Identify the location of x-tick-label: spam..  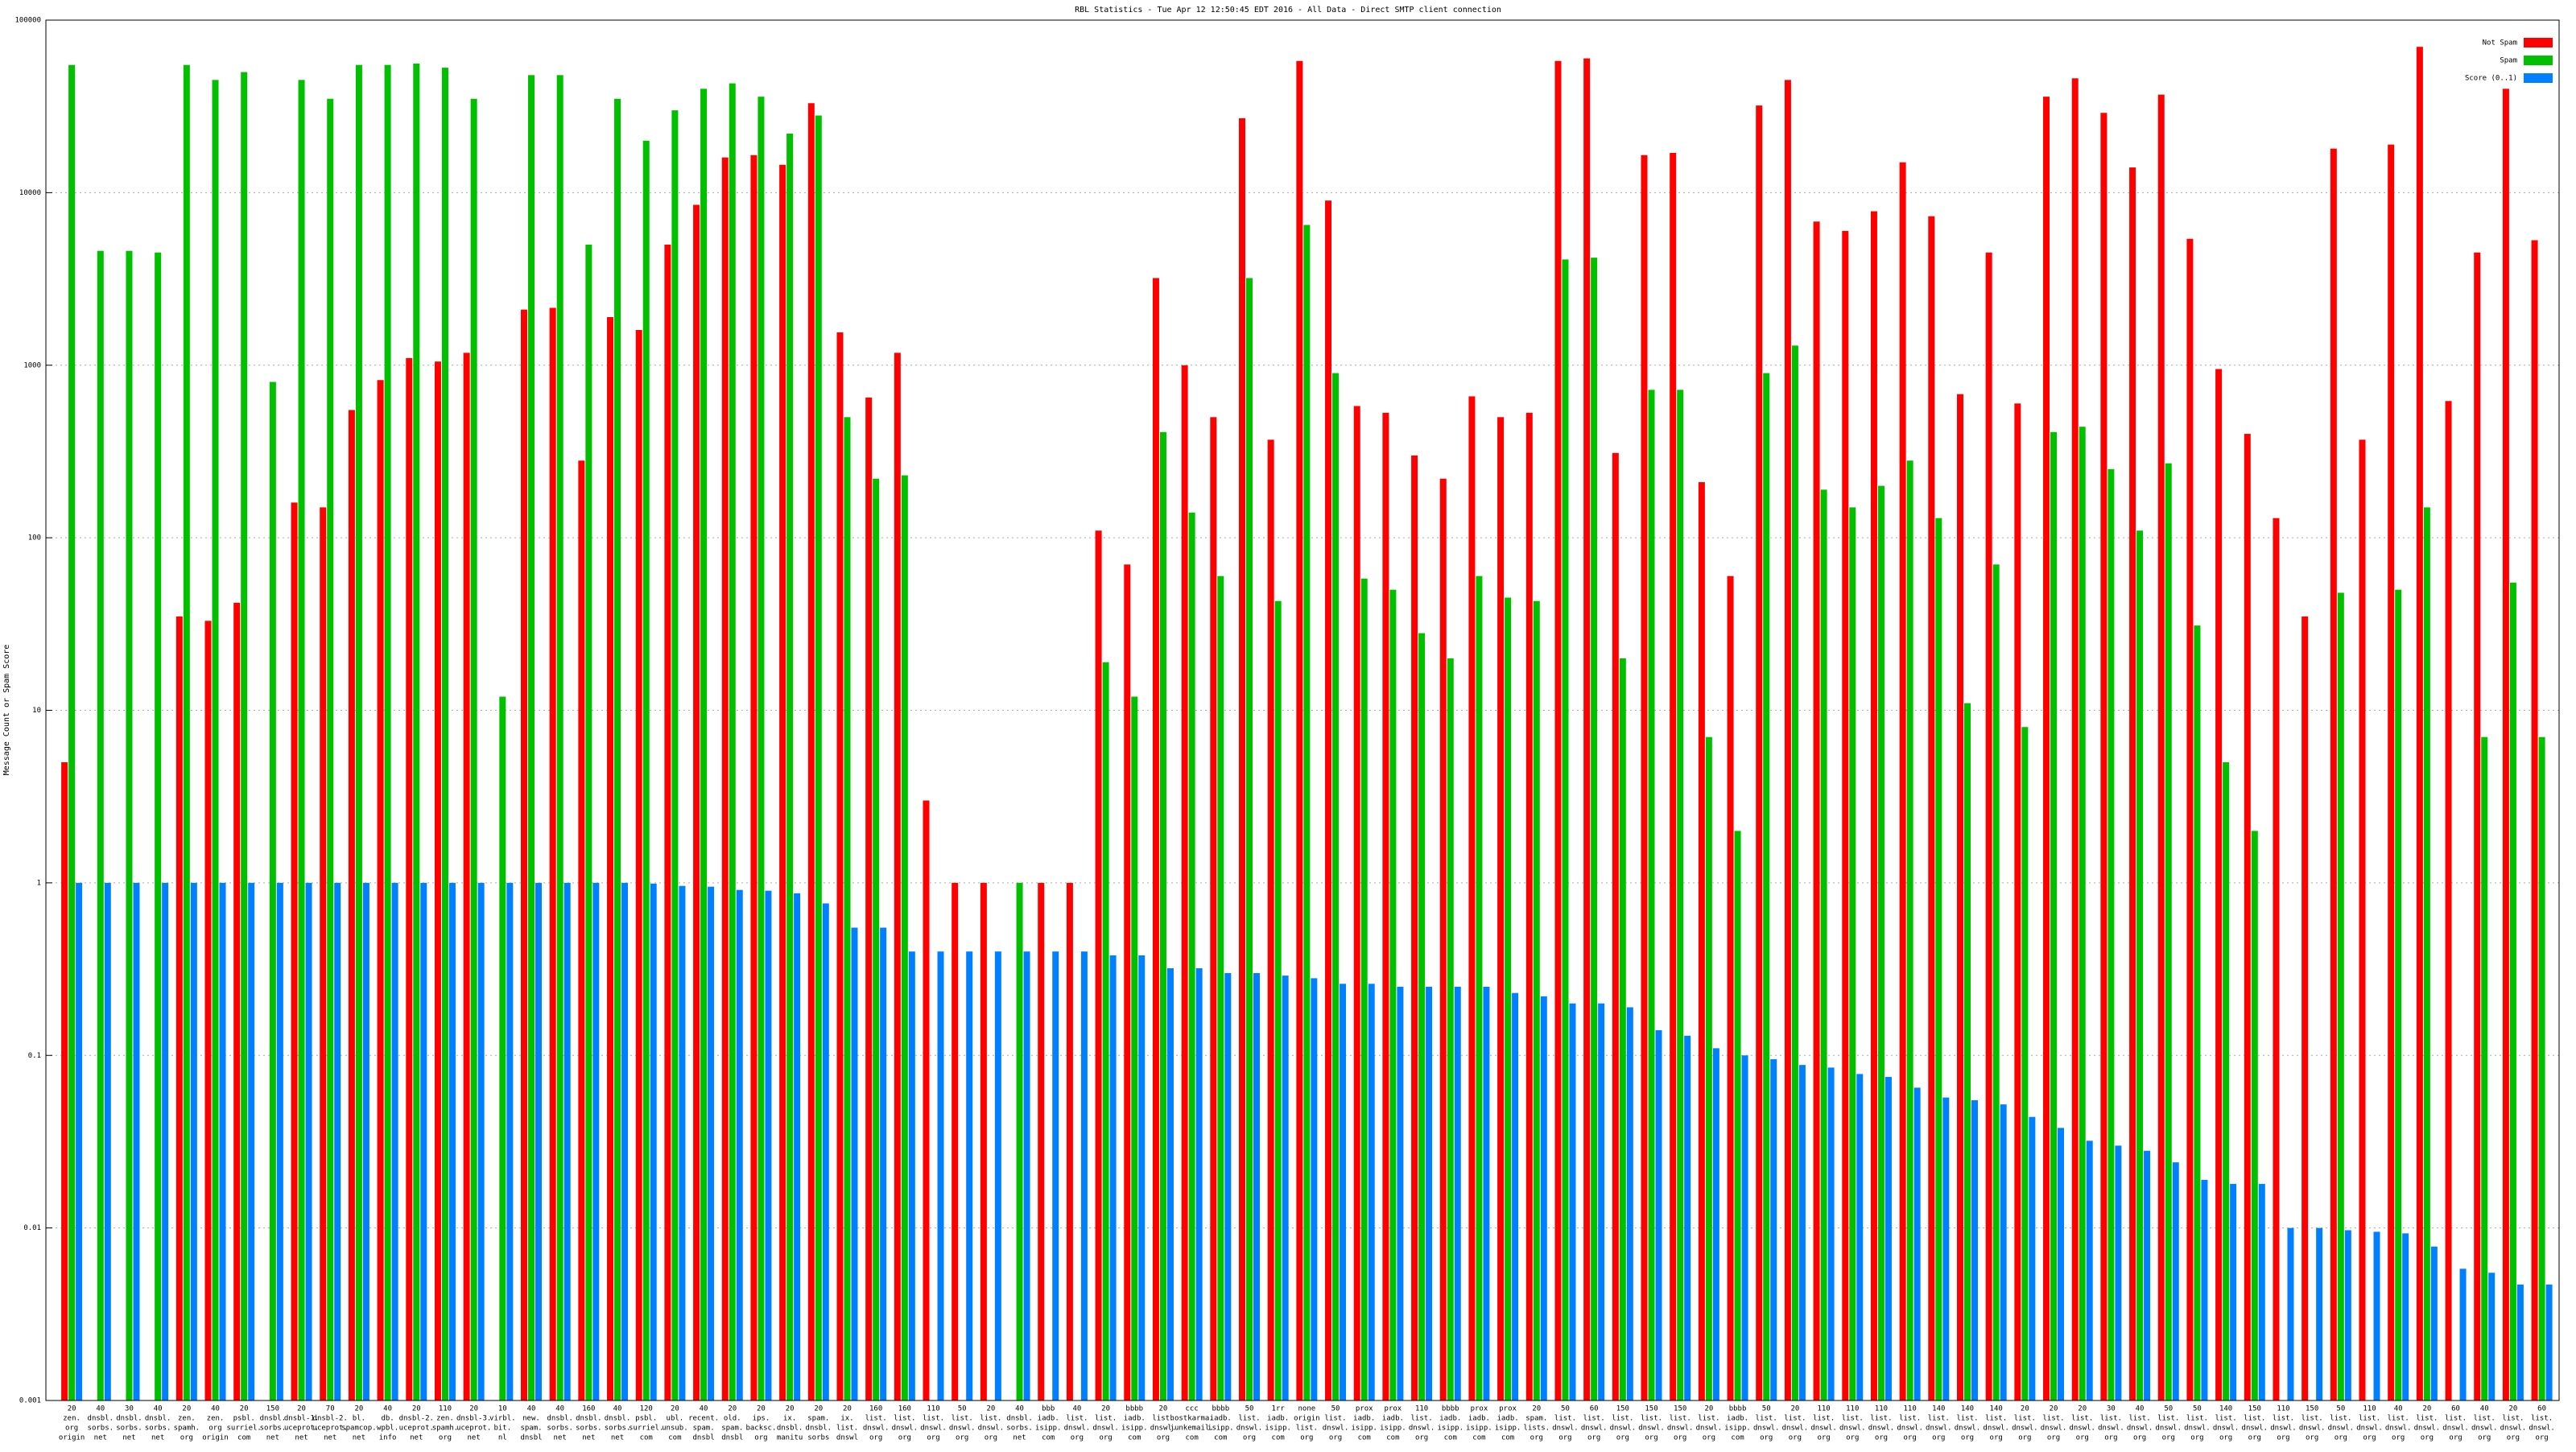
(818, 1419).